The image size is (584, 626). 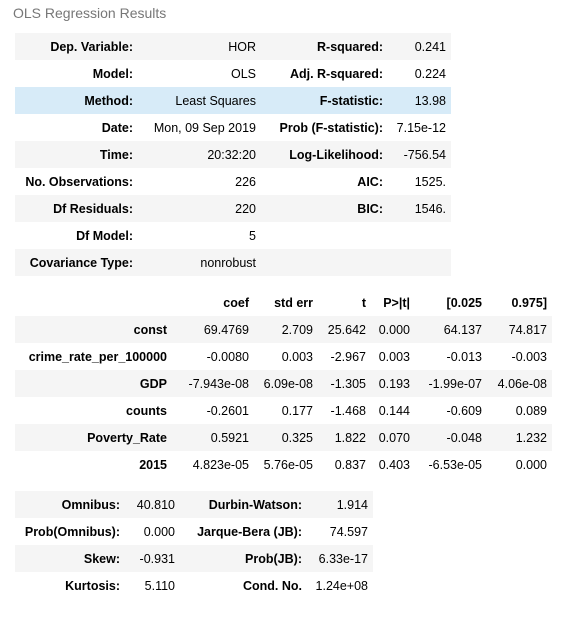 I want to click on row-value: 0.224, so click(x=430, y=73).